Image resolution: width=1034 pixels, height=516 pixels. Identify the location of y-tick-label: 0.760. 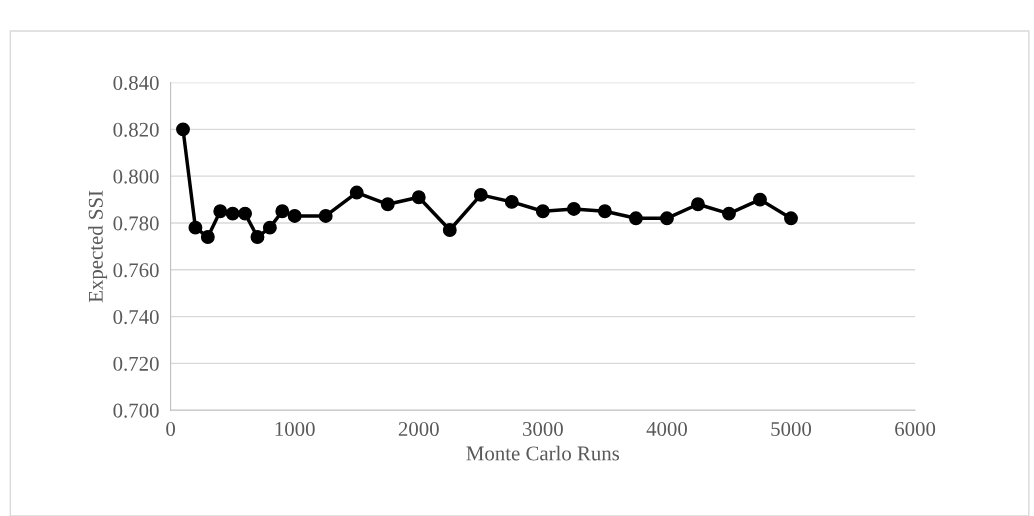
(136, 270).